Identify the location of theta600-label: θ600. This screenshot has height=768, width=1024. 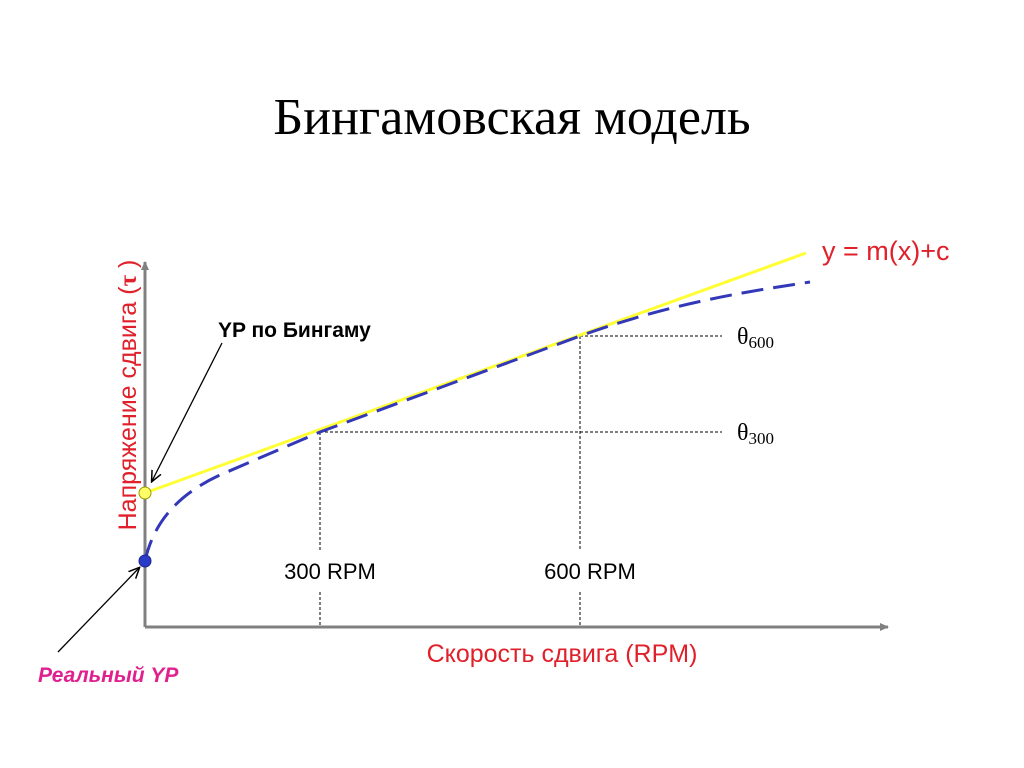
(755, 338).